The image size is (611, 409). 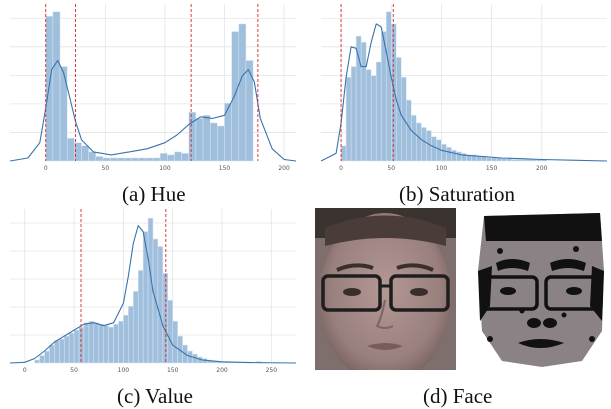 What do you see at coordinates (155, 396) in the screenshot?
I see `value-caption: (c) Value` at bounding box center [155, 396].